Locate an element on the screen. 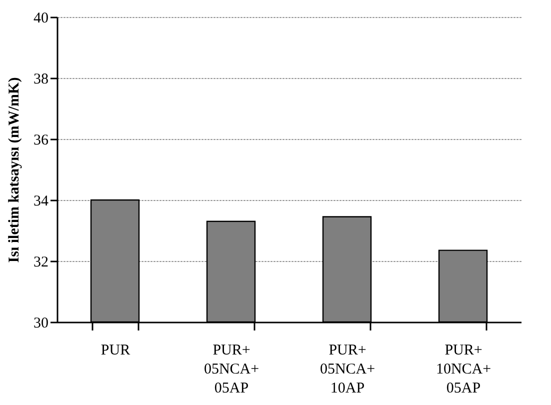  y-axis-title: Isı iletim katsayısı (mW/mK) is located at coordinates (14, 170).